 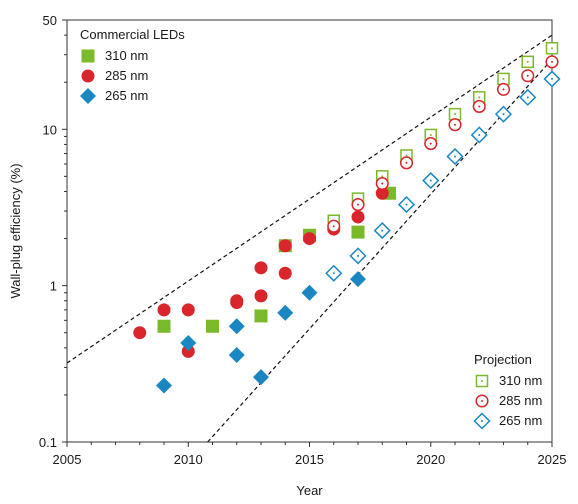 What do you see at coordinates (188, 459) in the screenshot?
I see `x-tick-label: 2010` at bounding box center [188, 459].